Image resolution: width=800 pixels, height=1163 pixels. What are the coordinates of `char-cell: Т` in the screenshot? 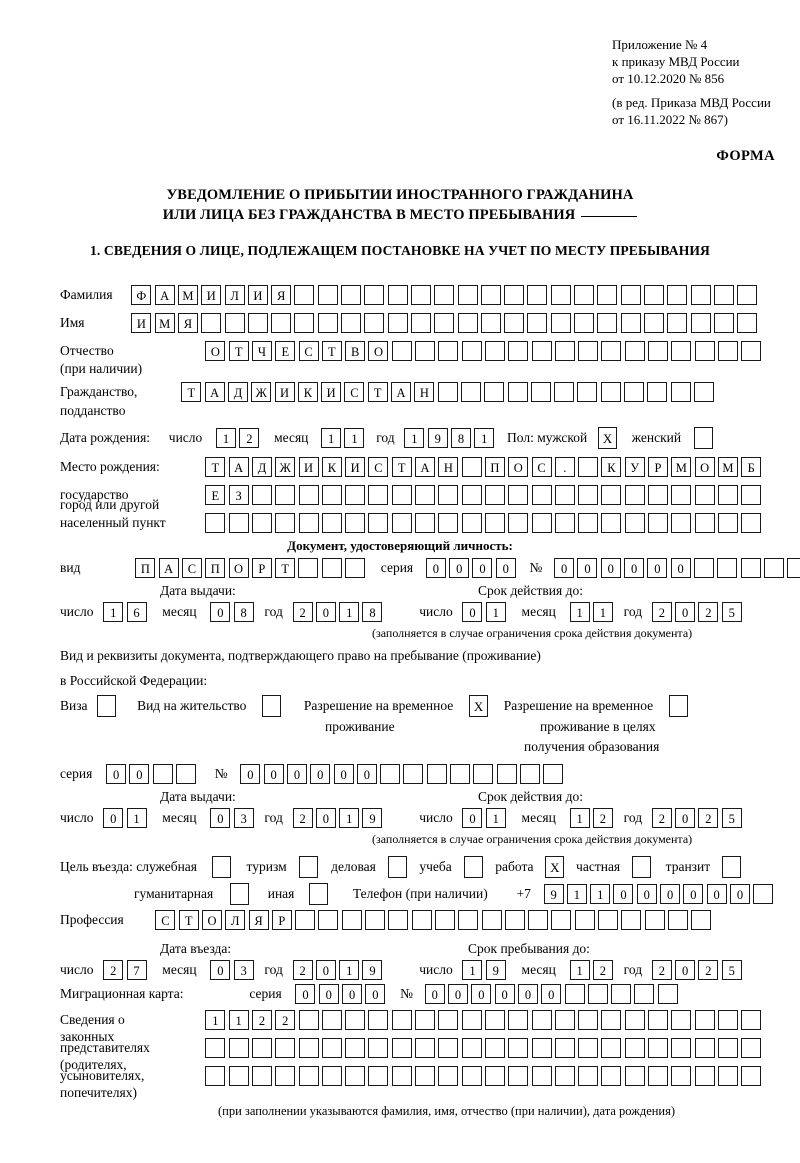 It's located at (191, 391).